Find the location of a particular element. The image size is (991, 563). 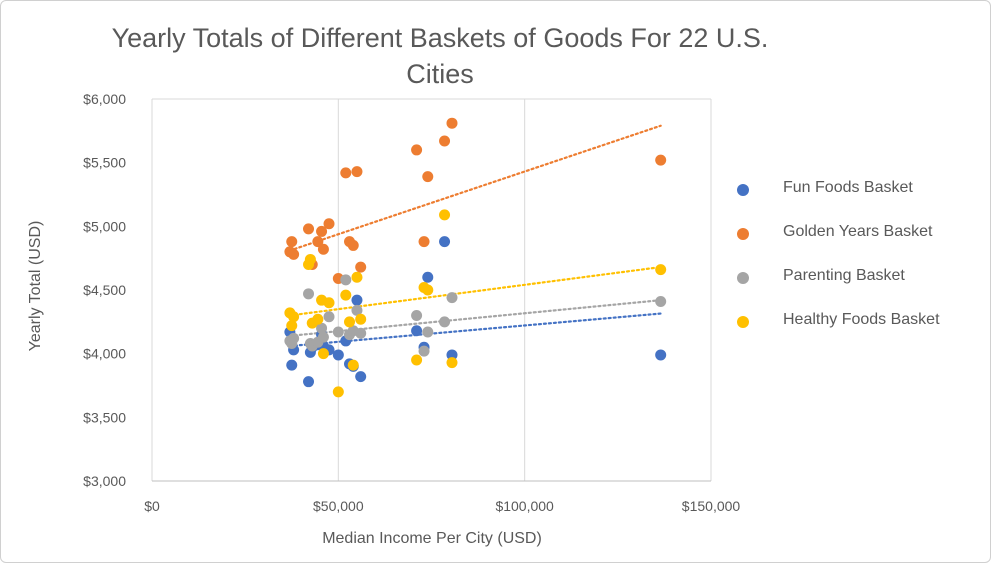

legend-label: Healthy Foods Basket is located at coordinates (861, 319).